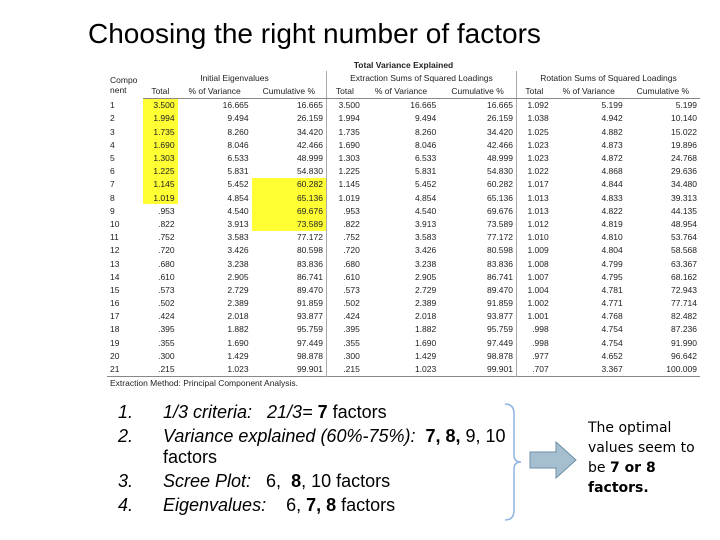 This screenshot has width=720, height=540. I want to click on table-cell: 1.690, so click(238, 342).